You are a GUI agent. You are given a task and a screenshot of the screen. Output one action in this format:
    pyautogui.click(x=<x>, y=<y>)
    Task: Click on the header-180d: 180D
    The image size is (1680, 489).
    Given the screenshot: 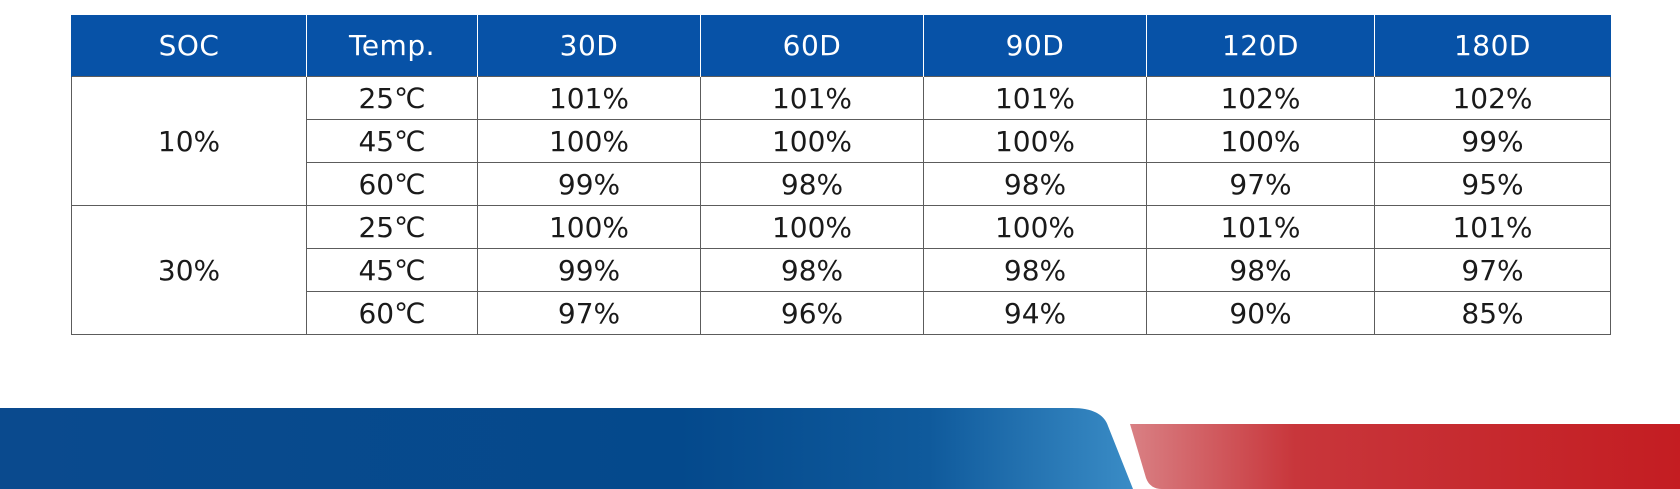 What is the action you would take?
    pyautogui.click(x=1492, y=46)
    